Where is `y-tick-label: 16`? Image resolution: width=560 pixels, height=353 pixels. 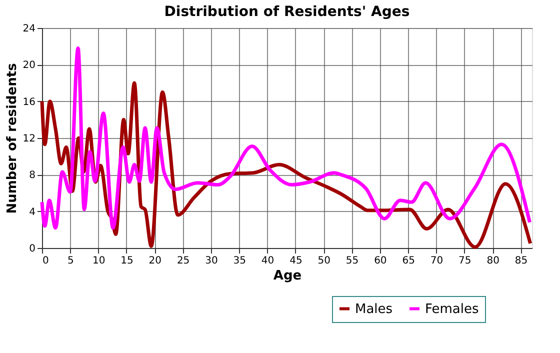 y-tick-label: 16 is located at coordinates (29, 102).